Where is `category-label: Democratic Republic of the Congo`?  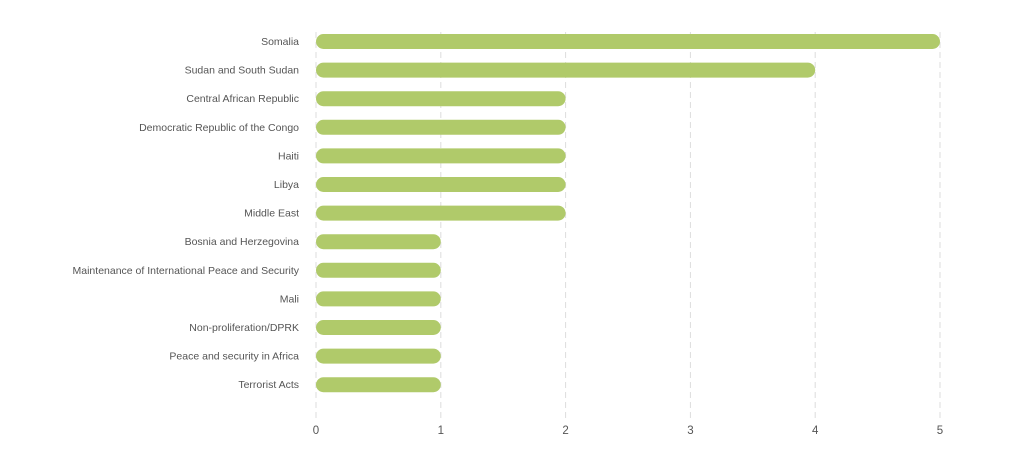
category-label: Democratic Republic of the Congo is located at coordinates (219, 128).